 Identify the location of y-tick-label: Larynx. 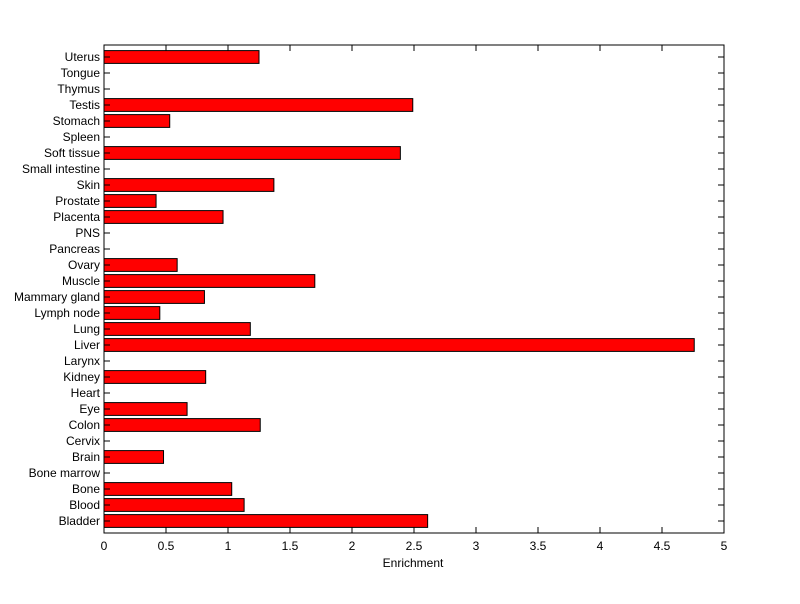
(82, 361).